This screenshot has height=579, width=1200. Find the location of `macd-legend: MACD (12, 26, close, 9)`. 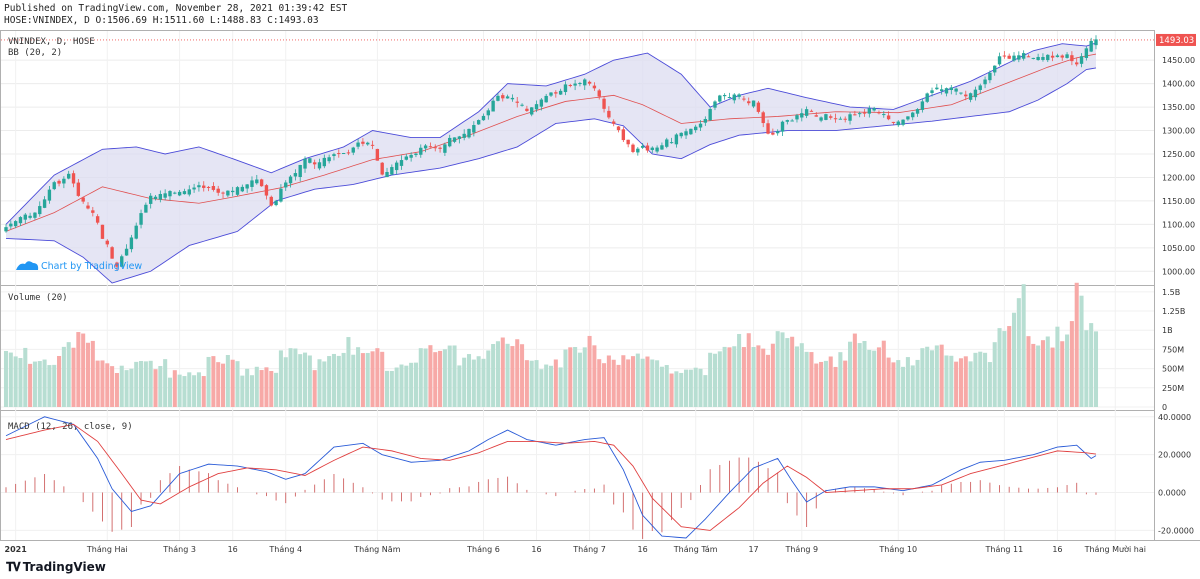

macd-legend: MACD (12, 26, close, 9) is located at coordinates (70, 427).